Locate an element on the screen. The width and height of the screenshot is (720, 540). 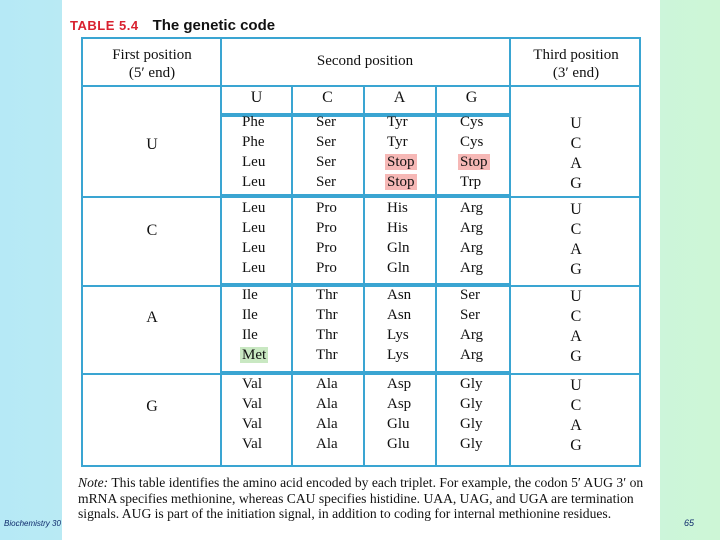
first-position-rule is located at coordinates (221, 252).